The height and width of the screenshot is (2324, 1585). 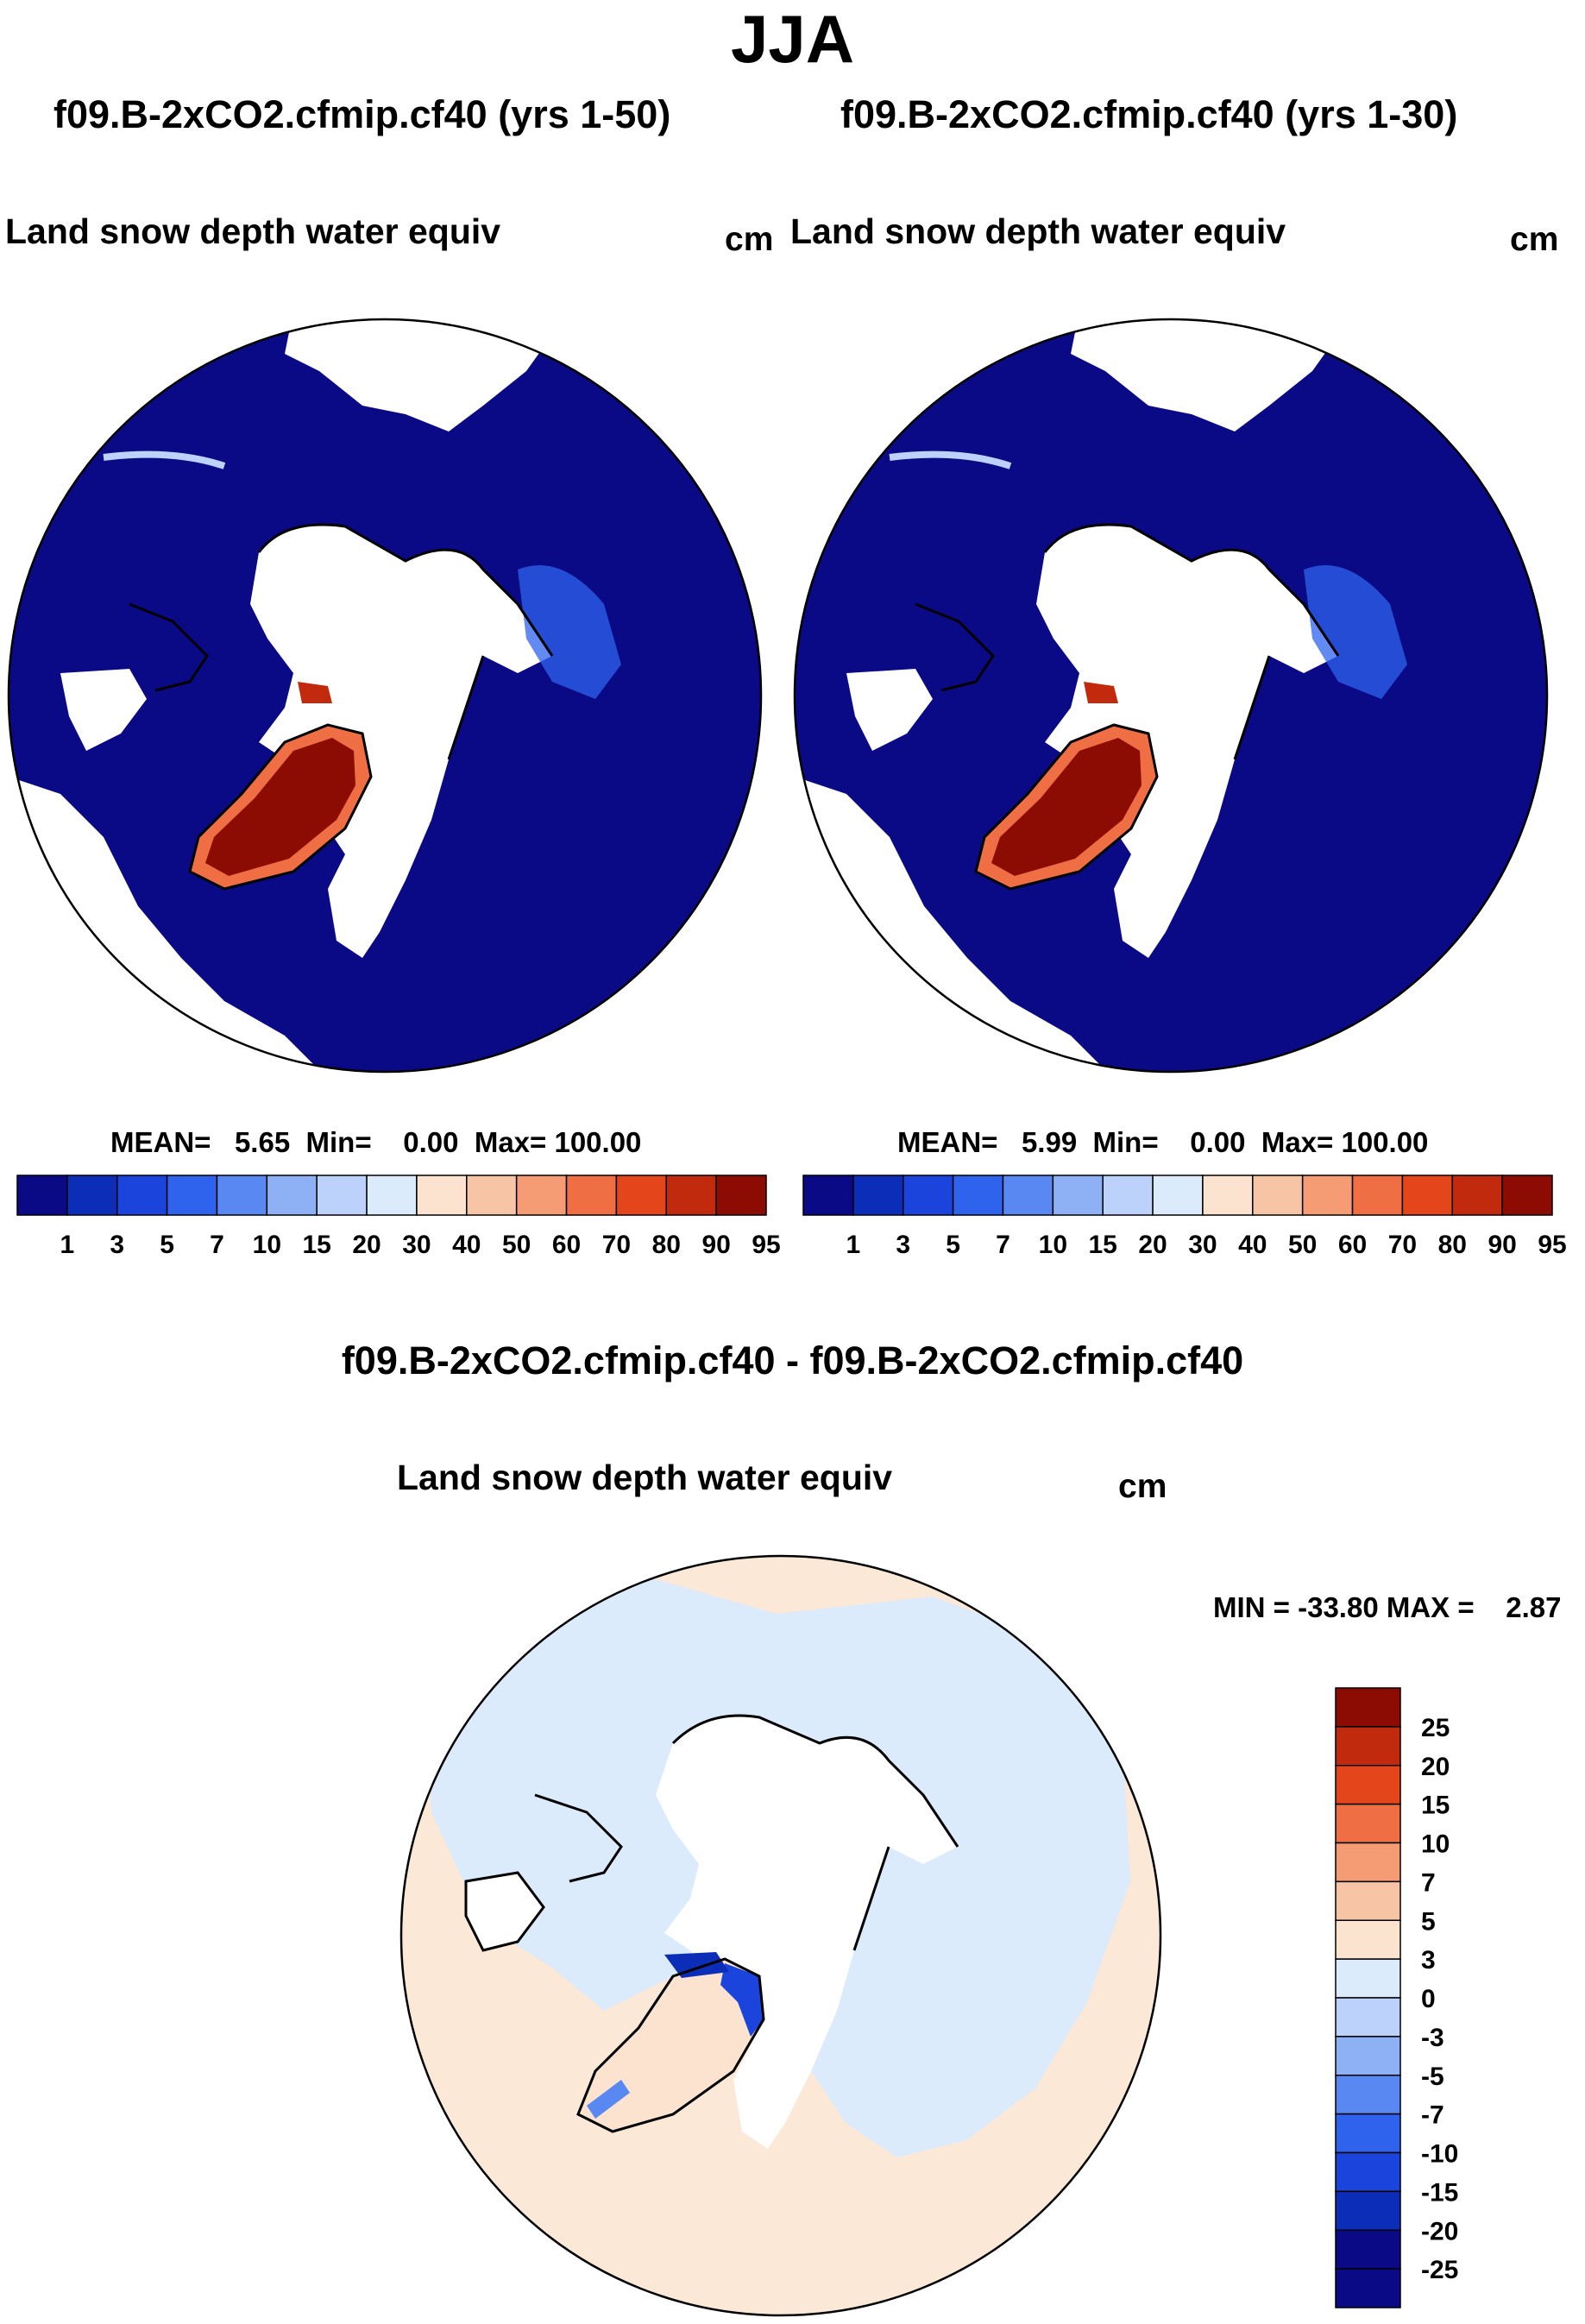 I want to click on right-colorbar-tick-label: 90, so click(x=1502, y=1245).